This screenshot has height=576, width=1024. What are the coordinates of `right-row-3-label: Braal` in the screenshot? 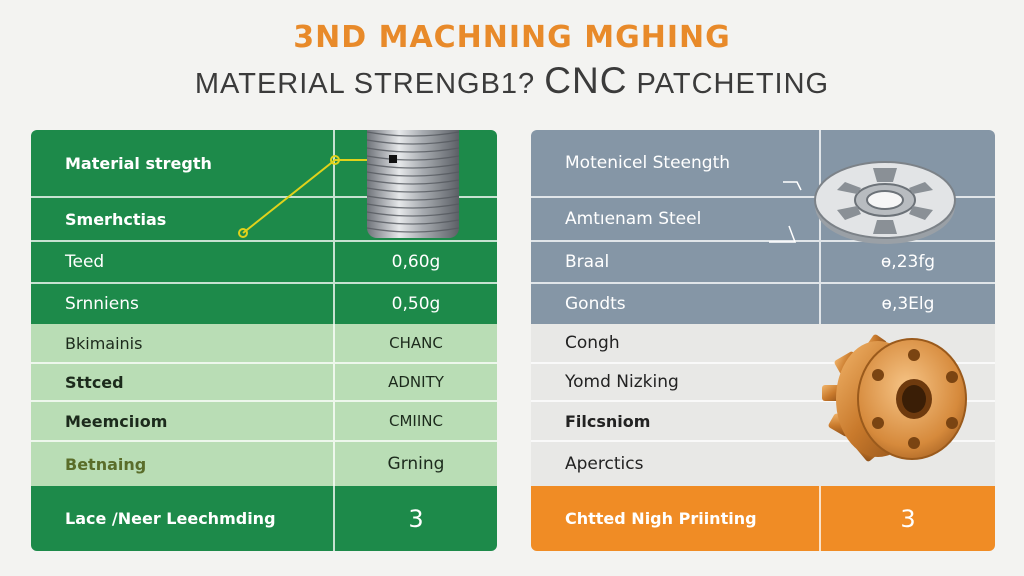 It's located at (587, 262).